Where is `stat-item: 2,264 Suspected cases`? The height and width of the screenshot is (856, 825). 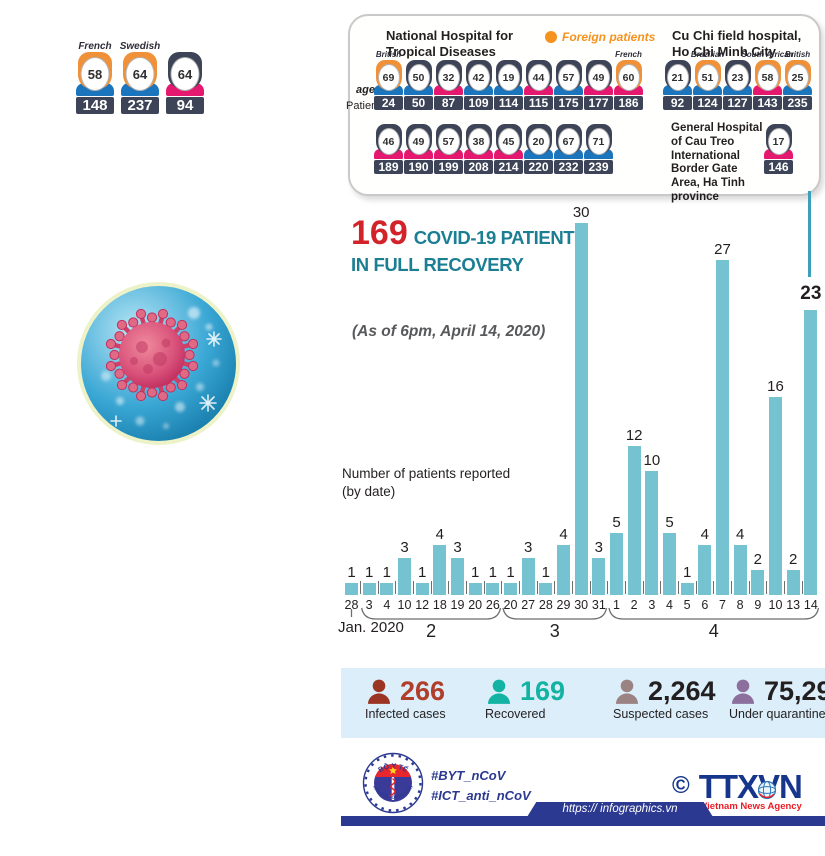
stat-item: 2,264 Suspected cases is located at coordinates (664, 700).